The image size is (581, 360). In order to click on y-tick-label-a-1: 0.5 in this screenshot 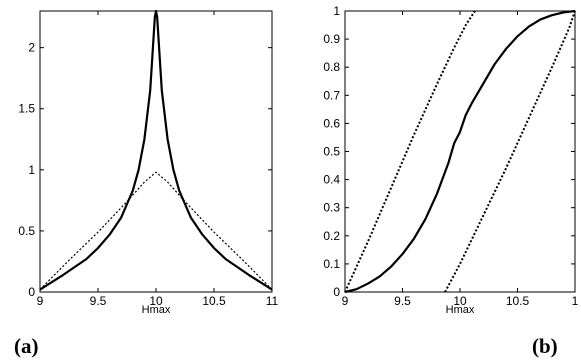, I will do `click(26, 231)`.